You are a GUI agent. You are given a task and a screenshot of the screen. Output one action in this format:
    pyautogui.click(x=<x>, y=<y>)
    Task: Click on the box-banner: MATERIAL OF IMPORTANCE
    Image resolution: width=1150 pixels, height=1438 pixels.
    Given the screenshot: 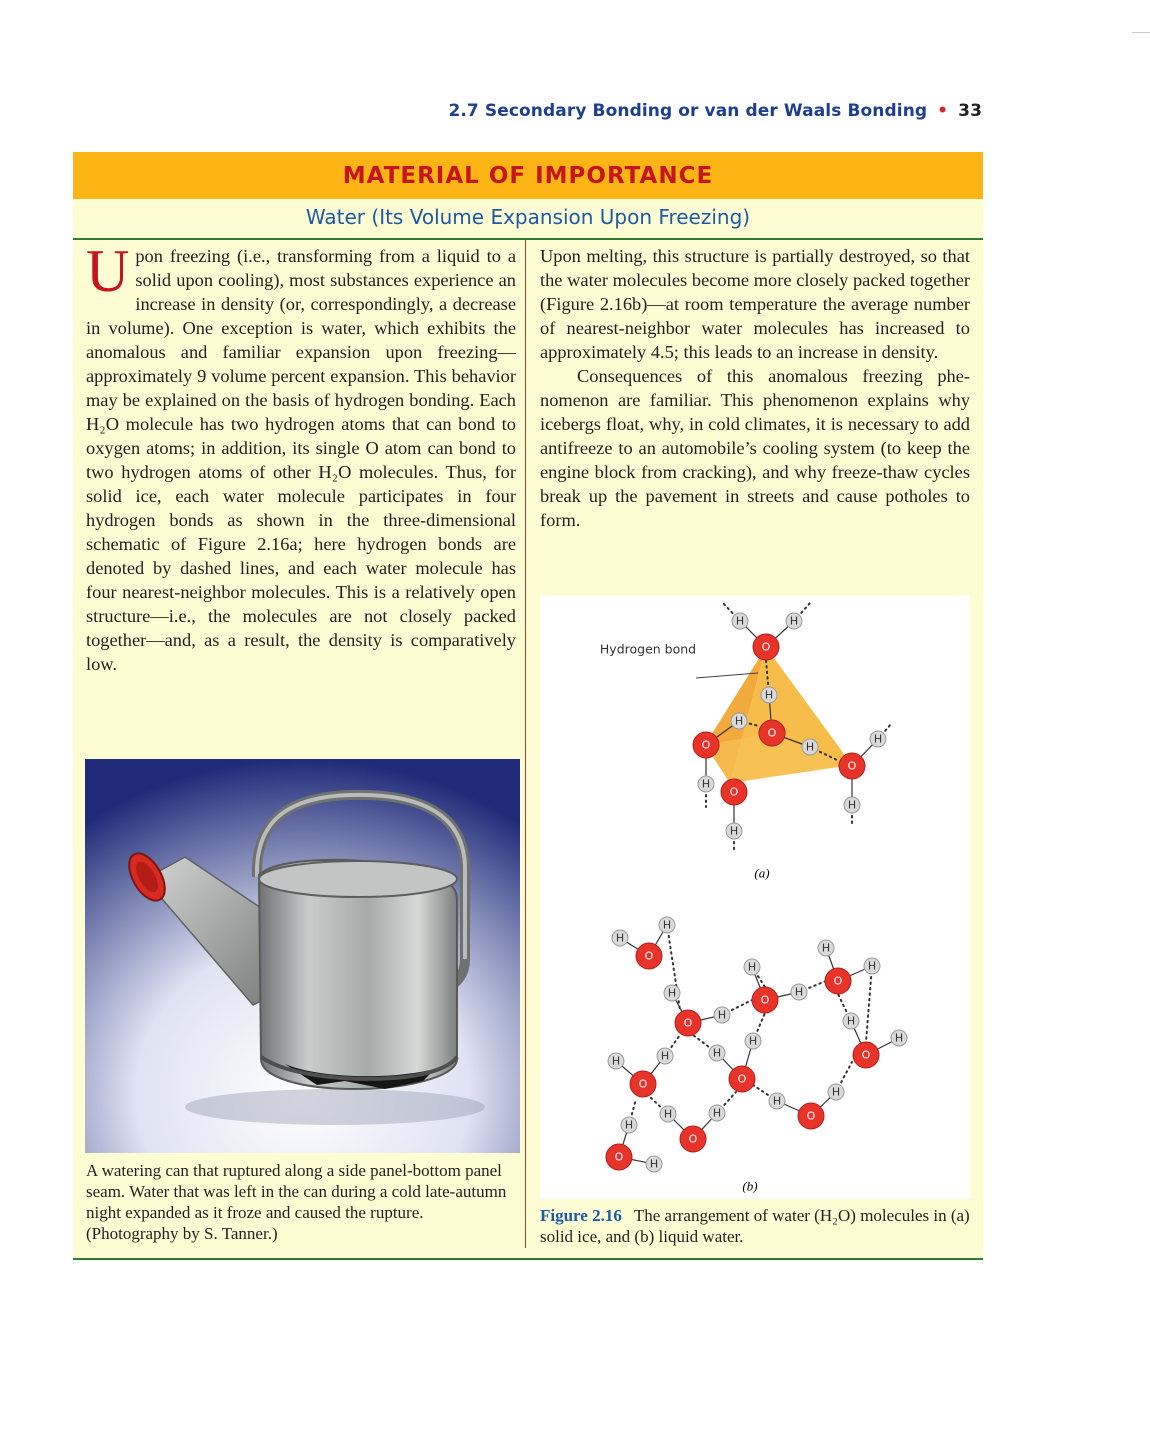 What is the action you would take?
    pyautogui.click(x=528, y=175)
    